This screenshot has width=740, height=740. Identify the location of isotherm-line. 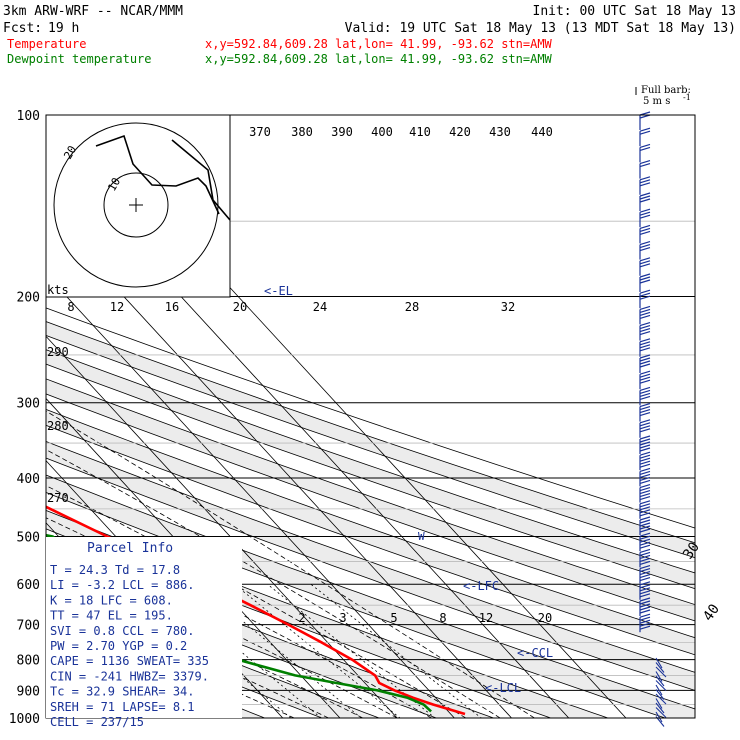
(4, 416).